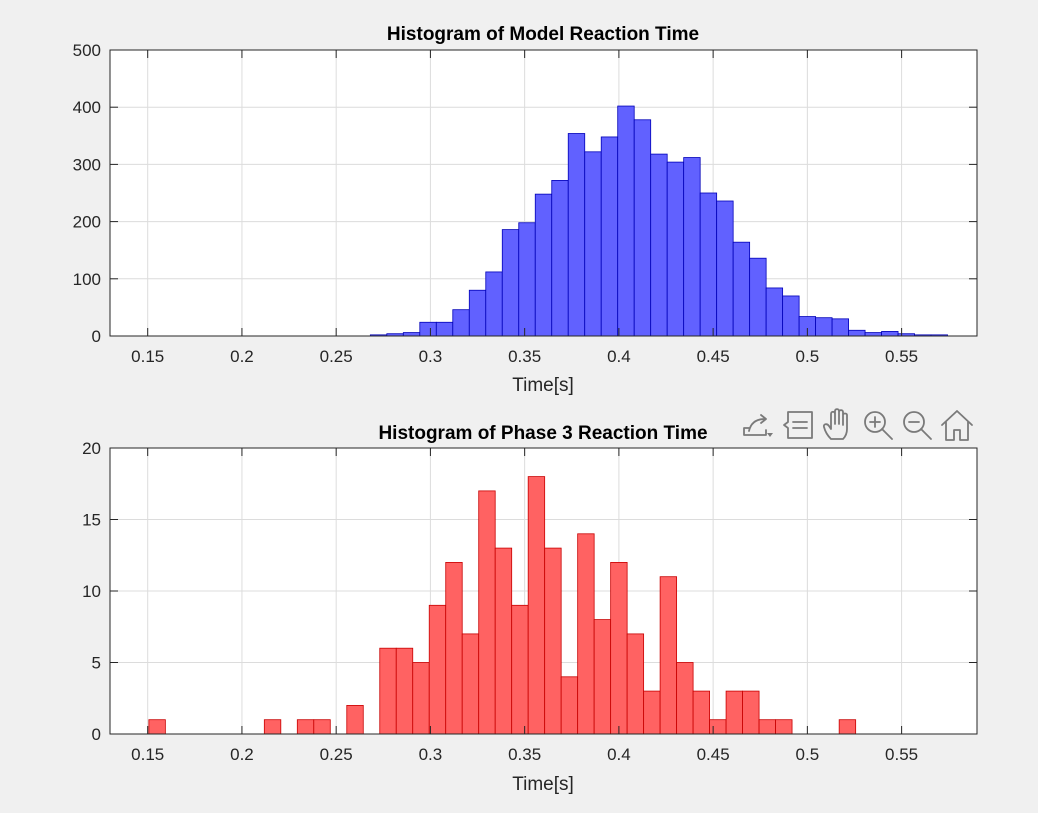 The image size is (1038, 813). I want to click on y-tick-label: 300, so click(87, 164).